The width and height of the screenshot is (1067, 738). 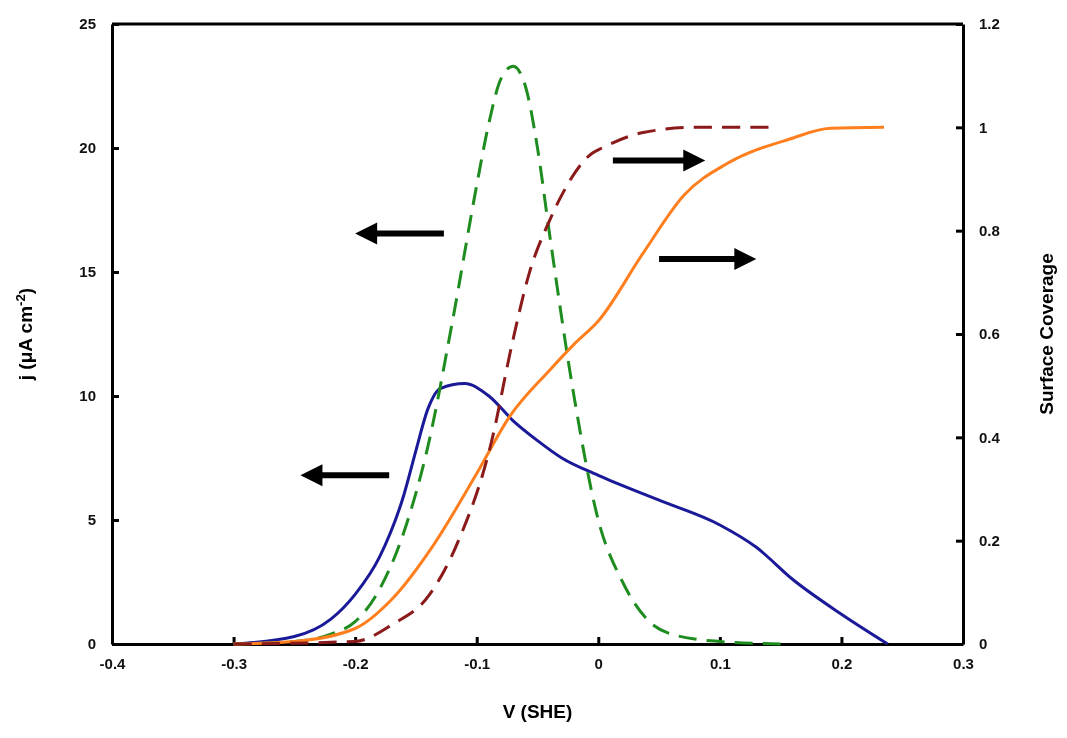 What do you see at coordinates (989, 334) in the screenshot?
I see `y2-tick-label: 0.6` at bounding box center [989, 334].